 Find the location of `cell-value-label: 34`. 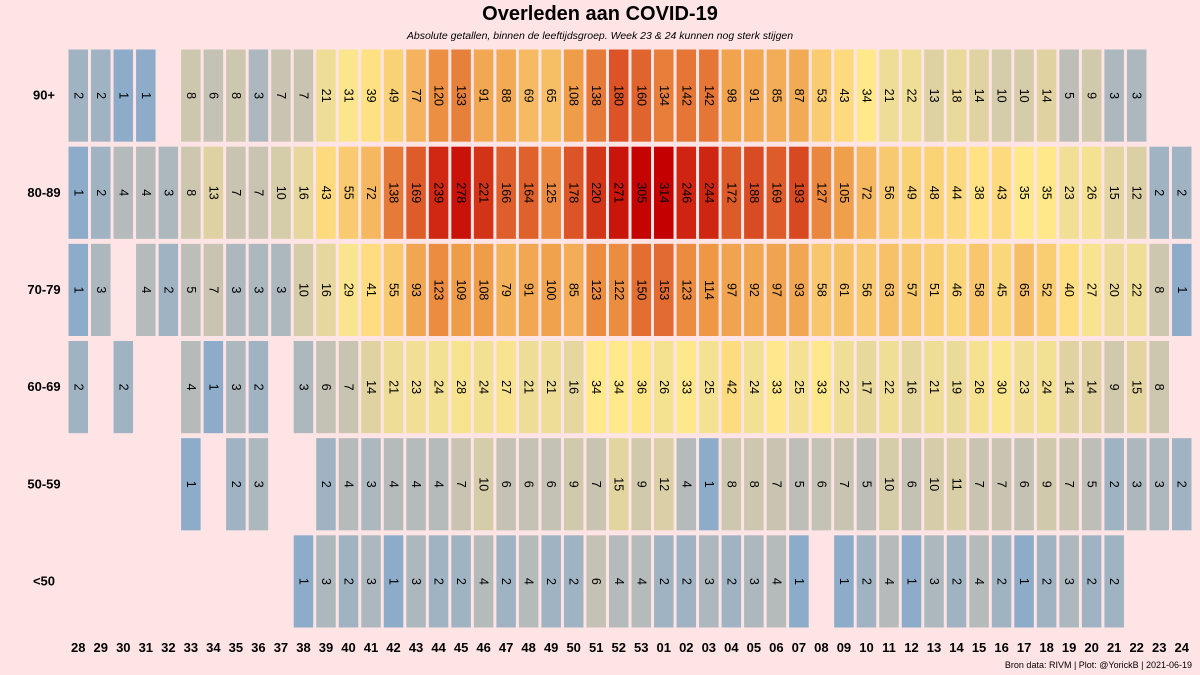

cell-value-label: 34 is located at coordinates (596, 387).